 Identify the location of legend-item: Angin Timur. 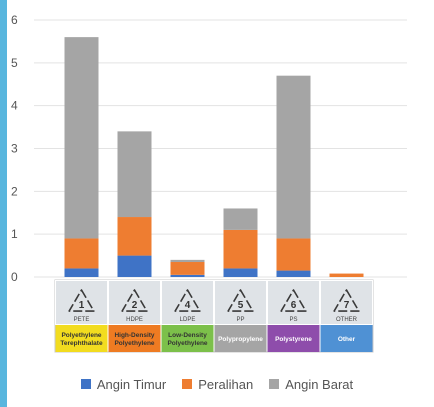
(123, 384).